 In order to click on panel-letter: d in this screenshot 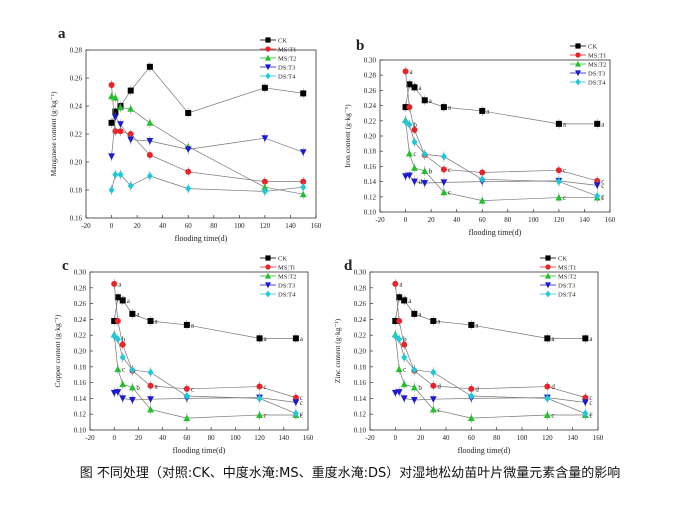, I will do `click(348, 266)`.